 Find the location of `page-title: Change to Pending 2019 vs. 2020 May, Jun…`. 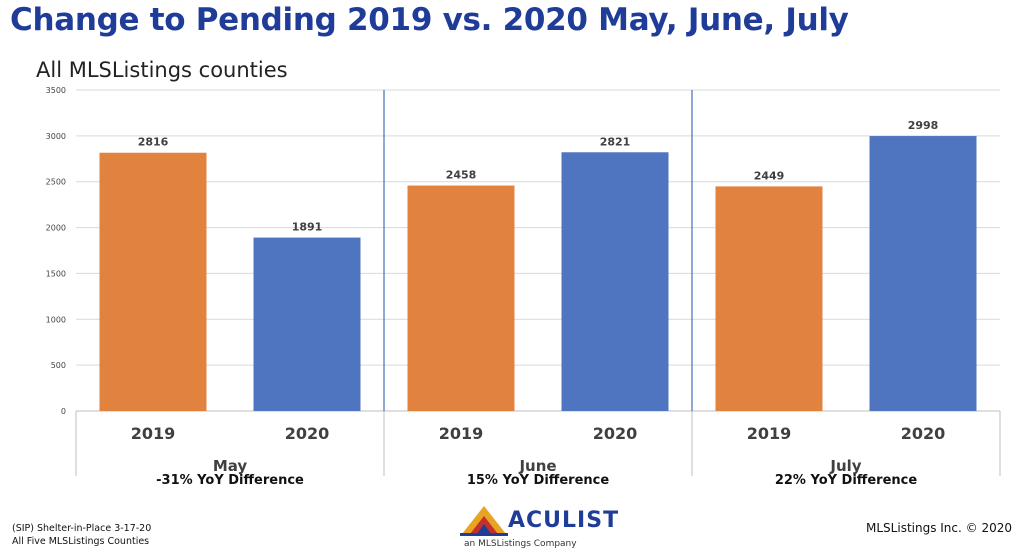

page-title: Change to Pending 2019 vs. 2020 May, Jun… is located at coordinates (429, 20).